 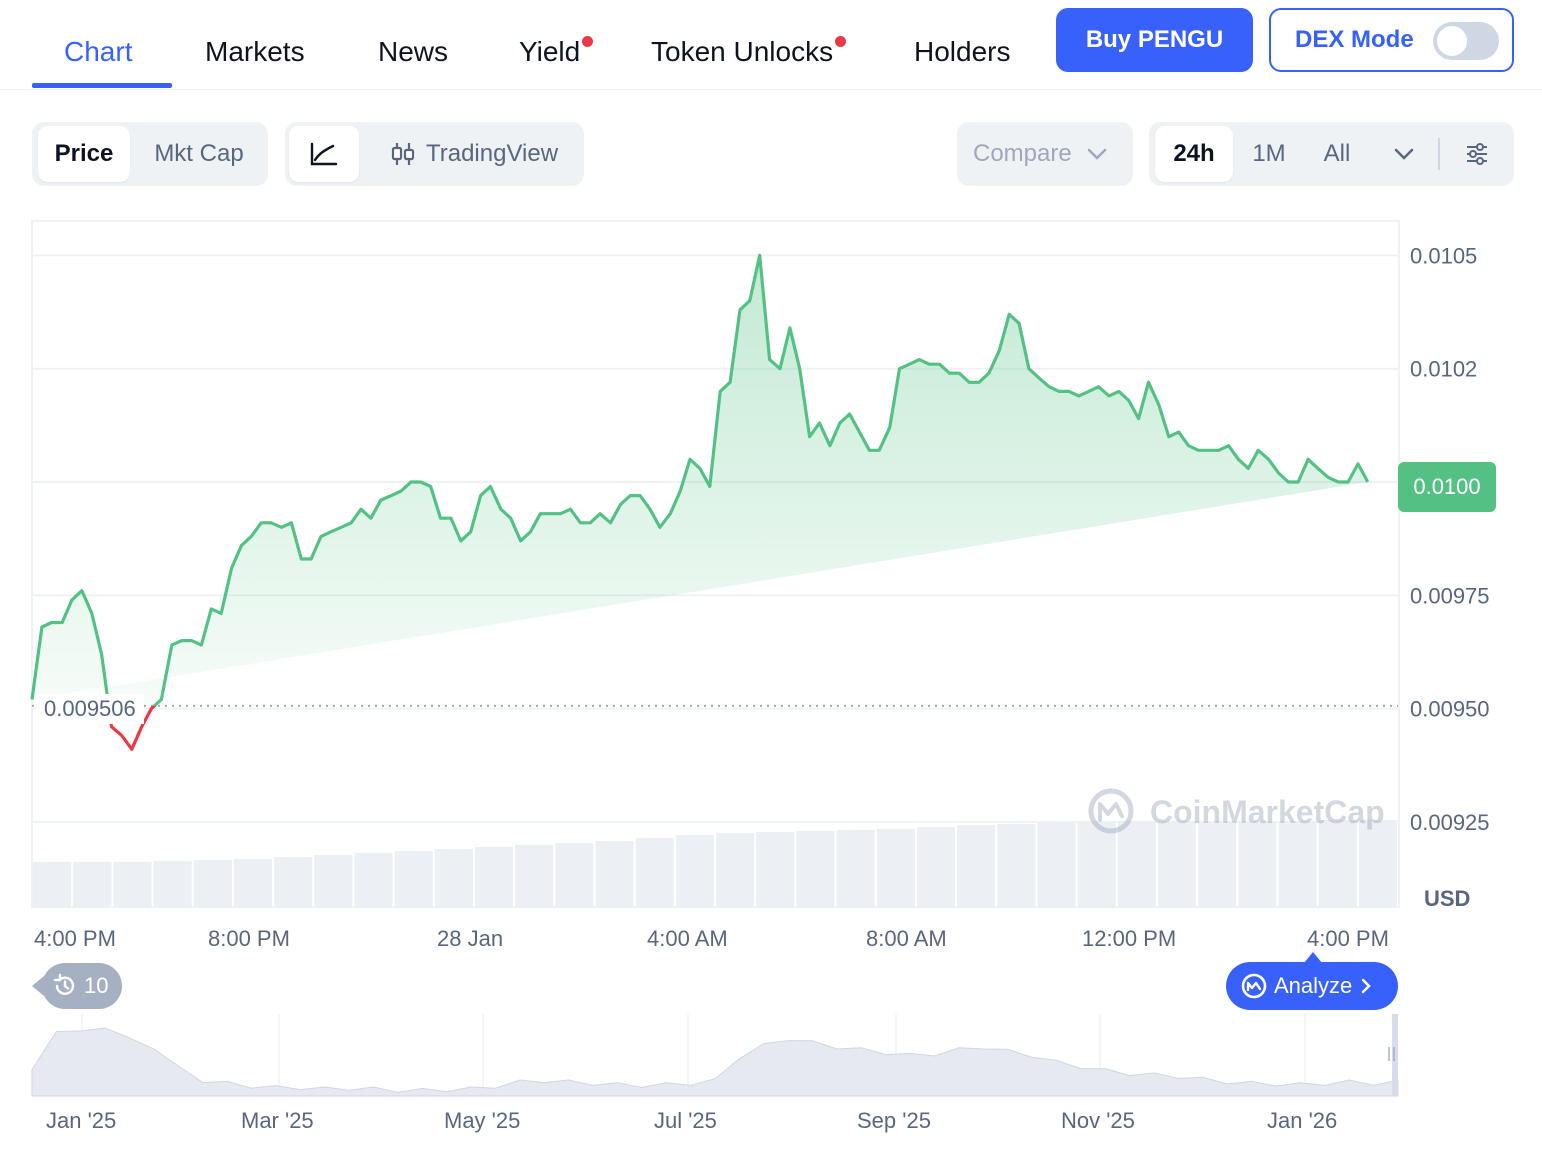 I want to click on navigator-tick-label: Jan '26, so click(x=1302, y=1120).